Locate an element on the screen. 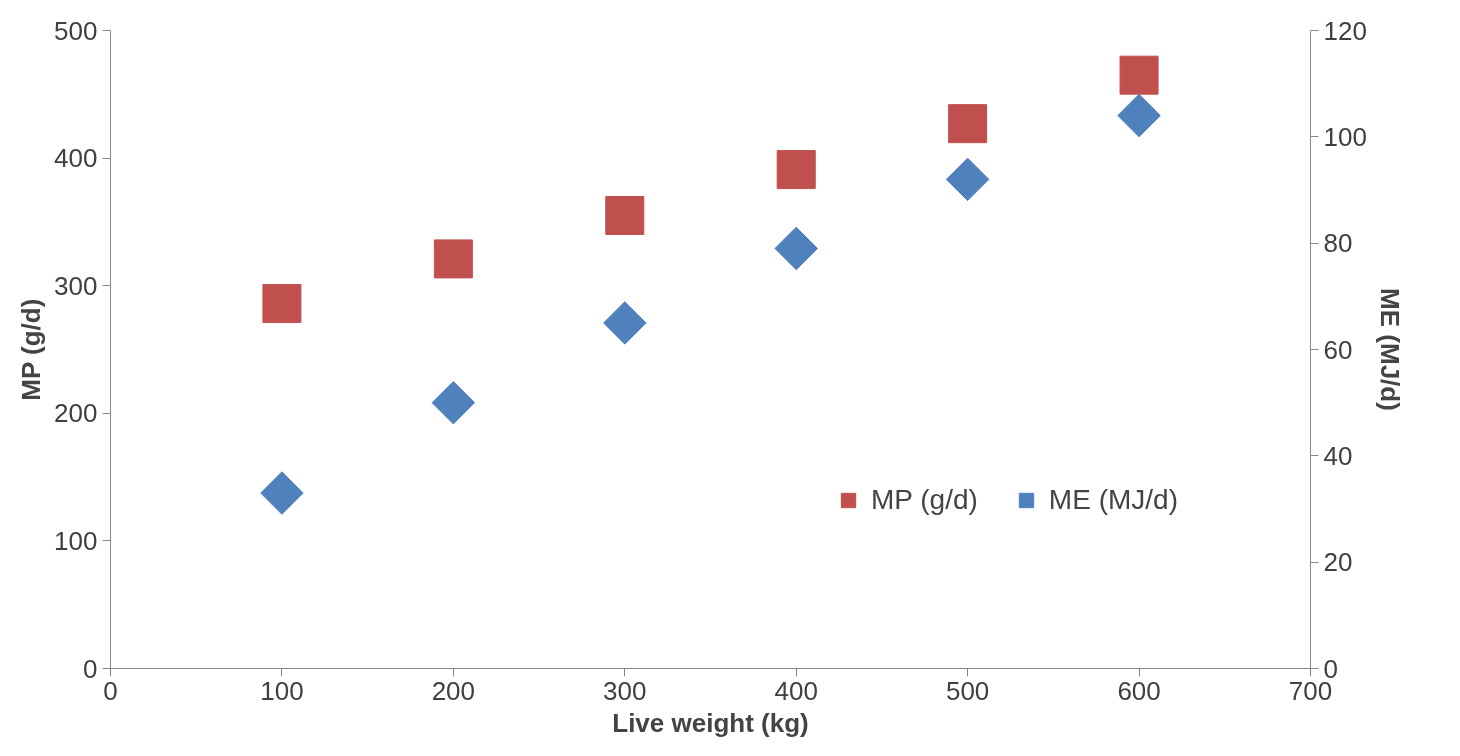 The width and height of the screenshot is (1460, 756). x-tick-label: 600 is located at coordinates (1139, 690).